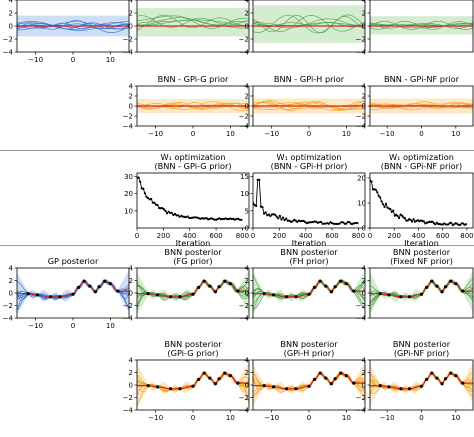 The width and height of the screenshot is (474, 437). What do you see at coordinates (415, 380) in the screenshot?
I see `panel-p_gpinf_post: −4 −2 0 2 4 −10 0 10 BNN posterior(GPi-NF prior)` at bounding box center [415, 380].